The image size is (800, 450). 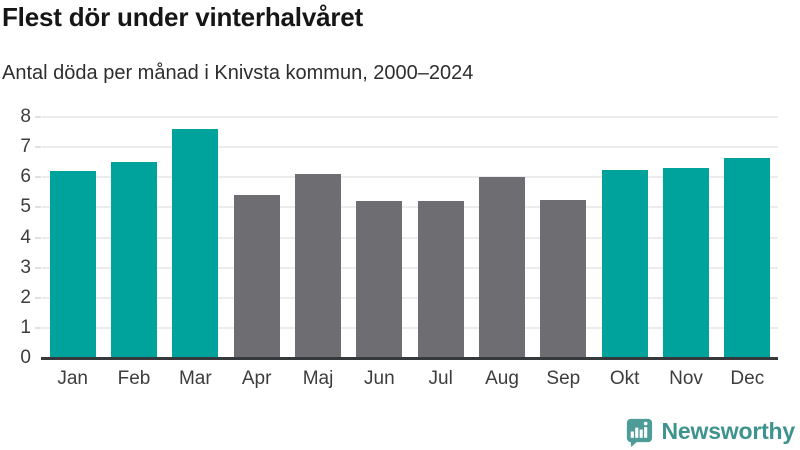 I want to click on x-axis-label-maj: Maj, so click(x=318, y=378).